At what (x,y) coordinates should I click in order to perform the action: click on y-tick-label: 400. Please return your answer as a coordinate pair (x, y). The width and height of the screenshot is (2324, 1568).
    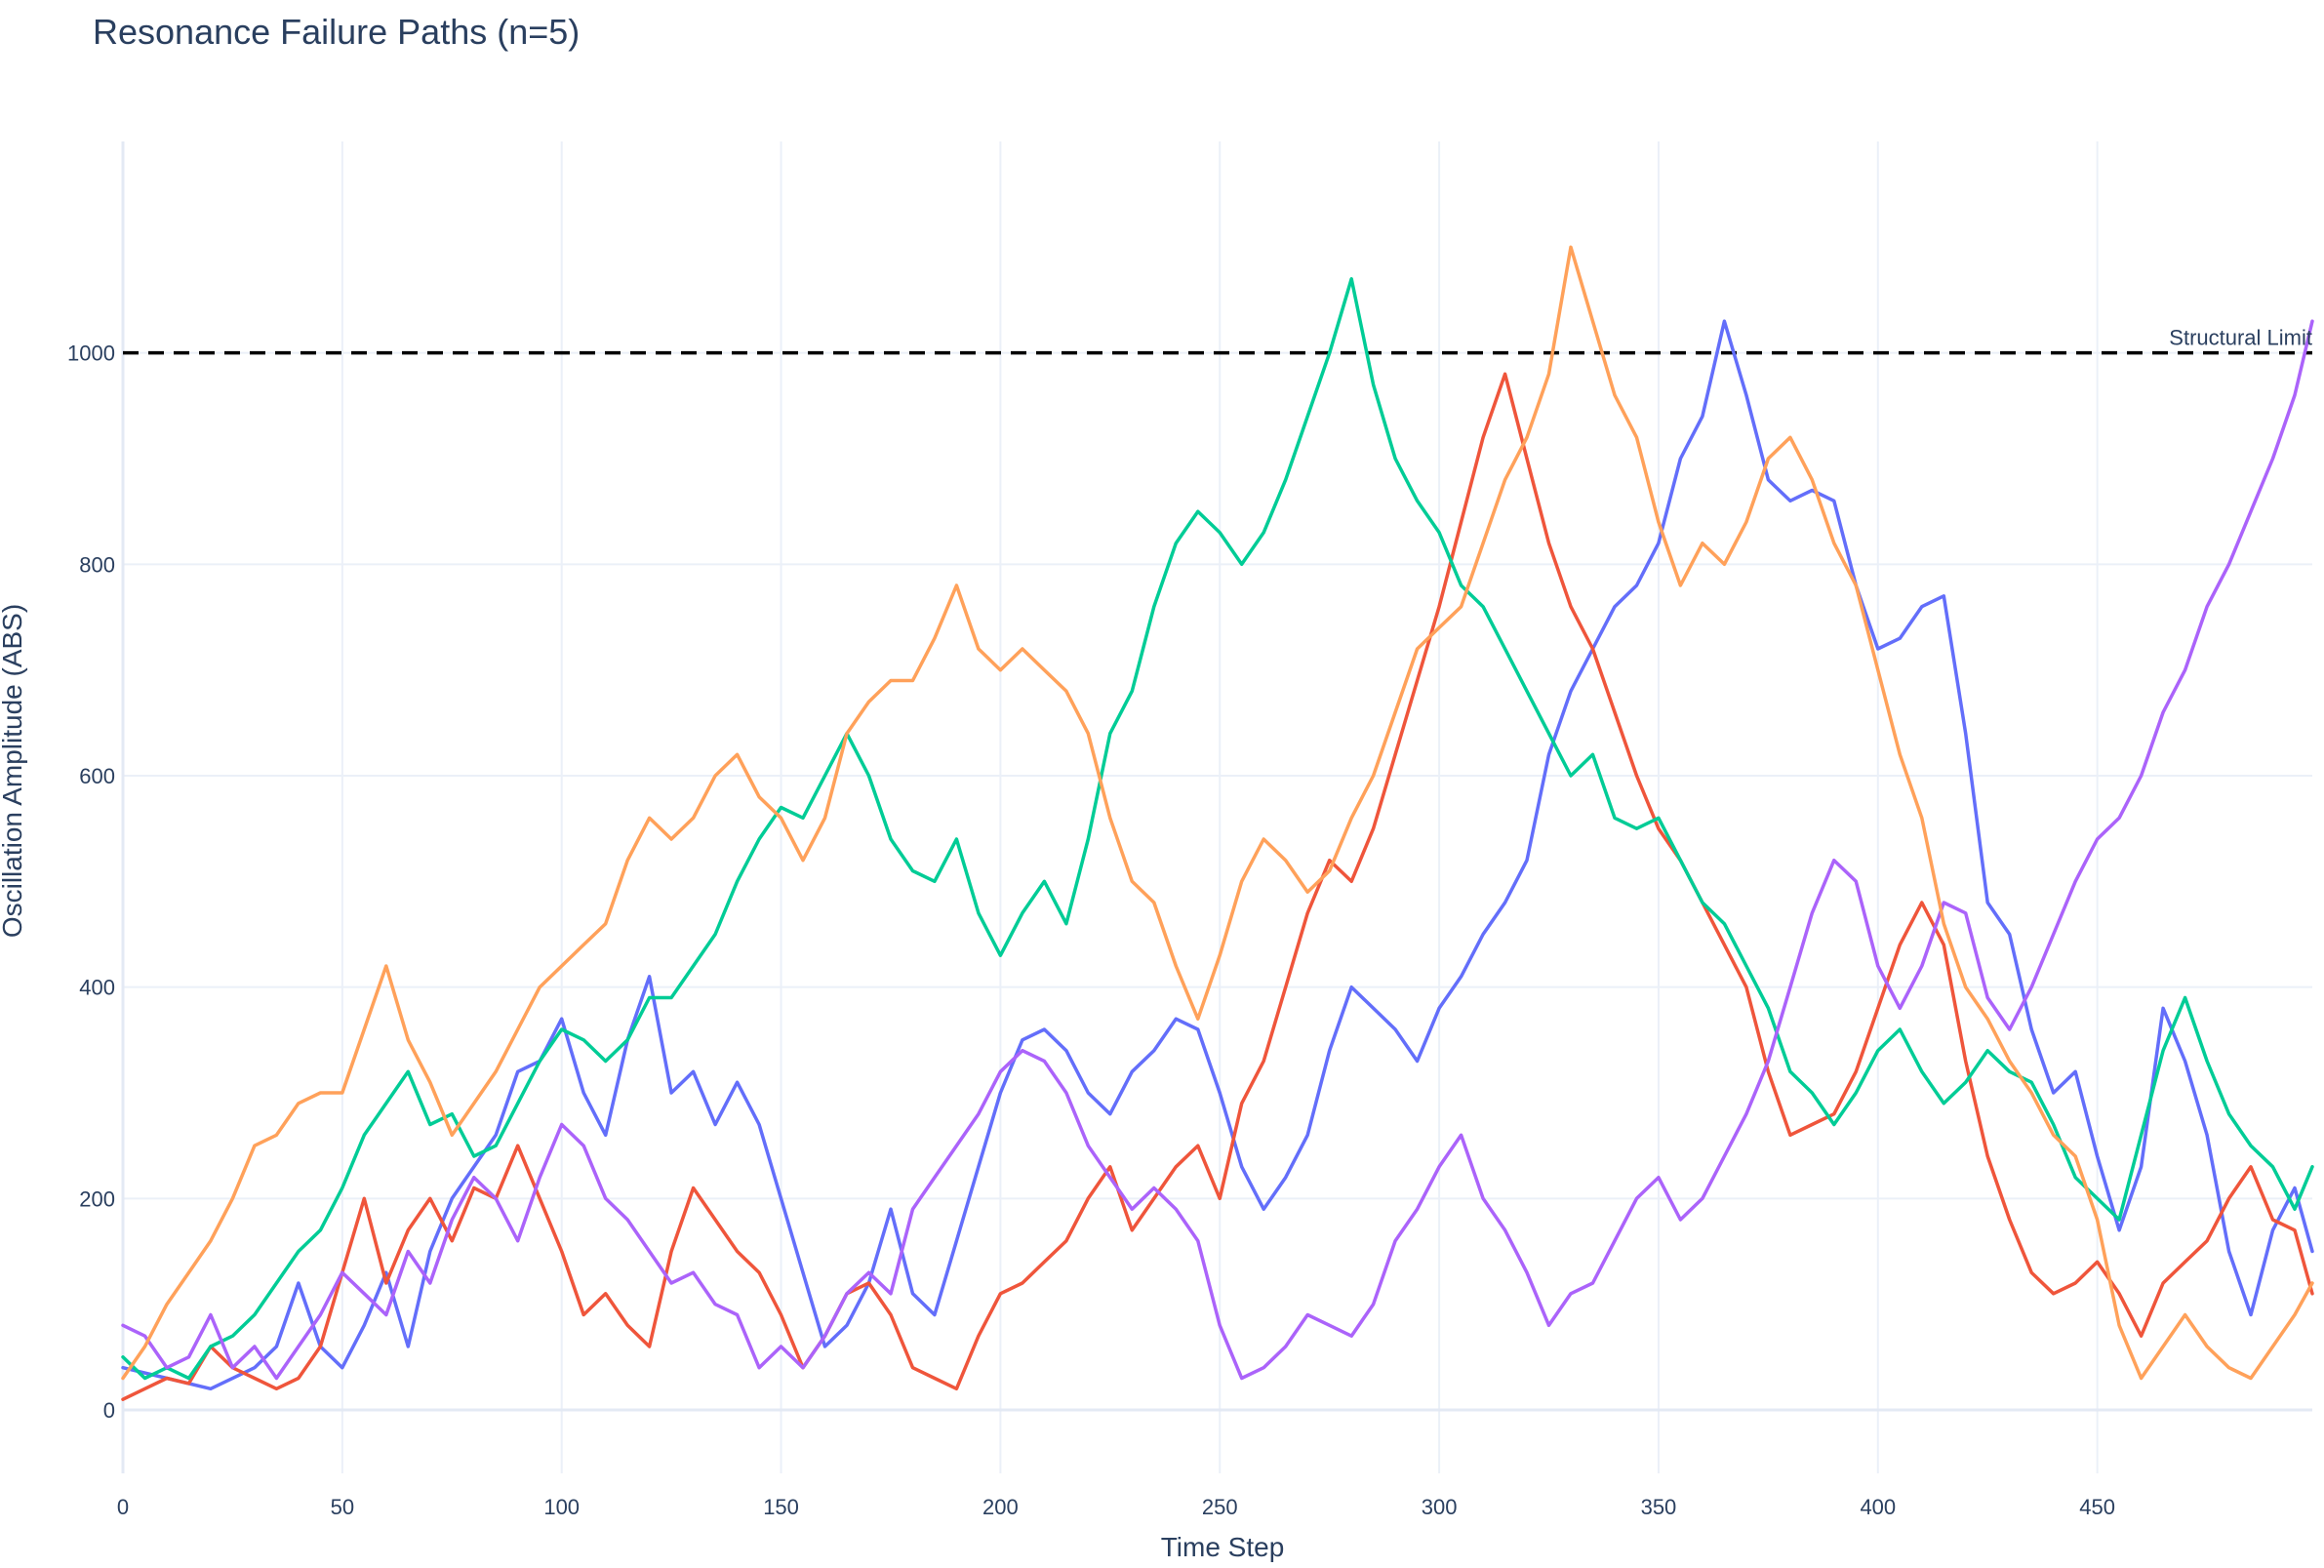
    Looking at the image, I should click on (97, 988).